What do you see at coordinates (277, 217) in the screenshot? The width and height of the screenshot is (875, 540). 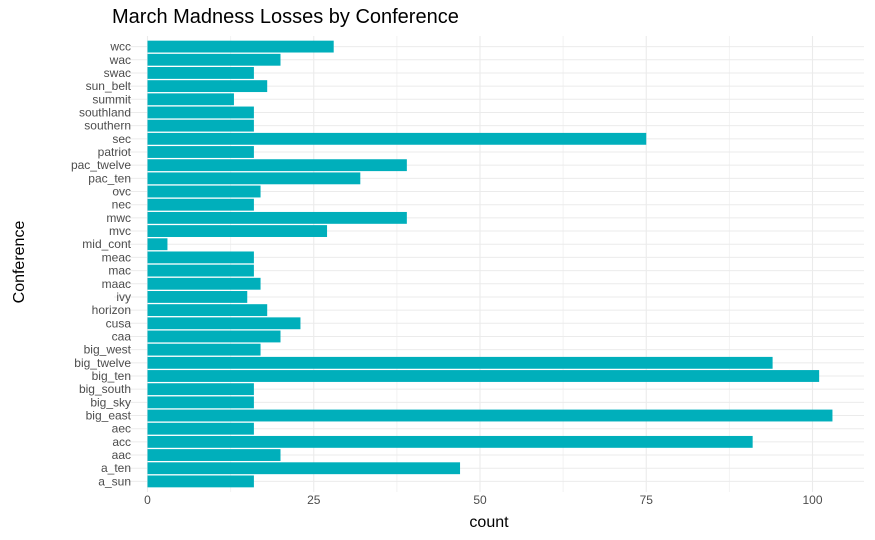 I see `bar-mwc` at bounding box center [277, 217].